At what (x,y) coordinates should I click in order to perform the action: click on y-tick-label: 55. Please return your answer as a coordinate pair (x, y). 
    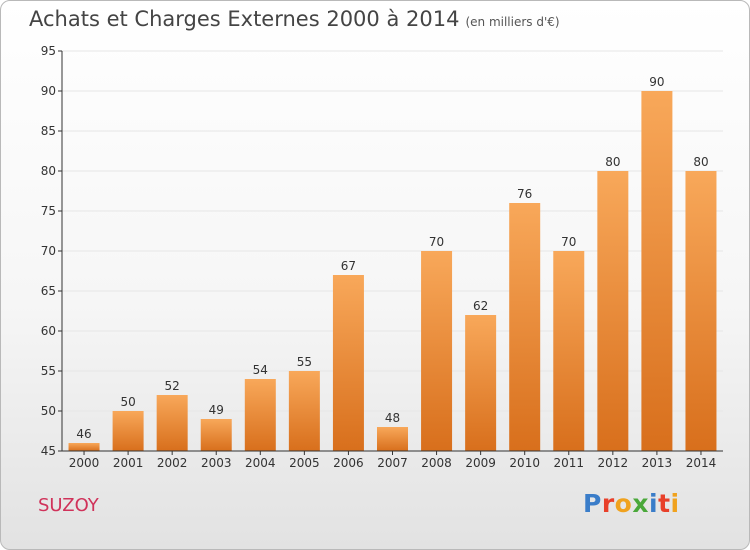
    Looking at the image, I should click on (48, 371).